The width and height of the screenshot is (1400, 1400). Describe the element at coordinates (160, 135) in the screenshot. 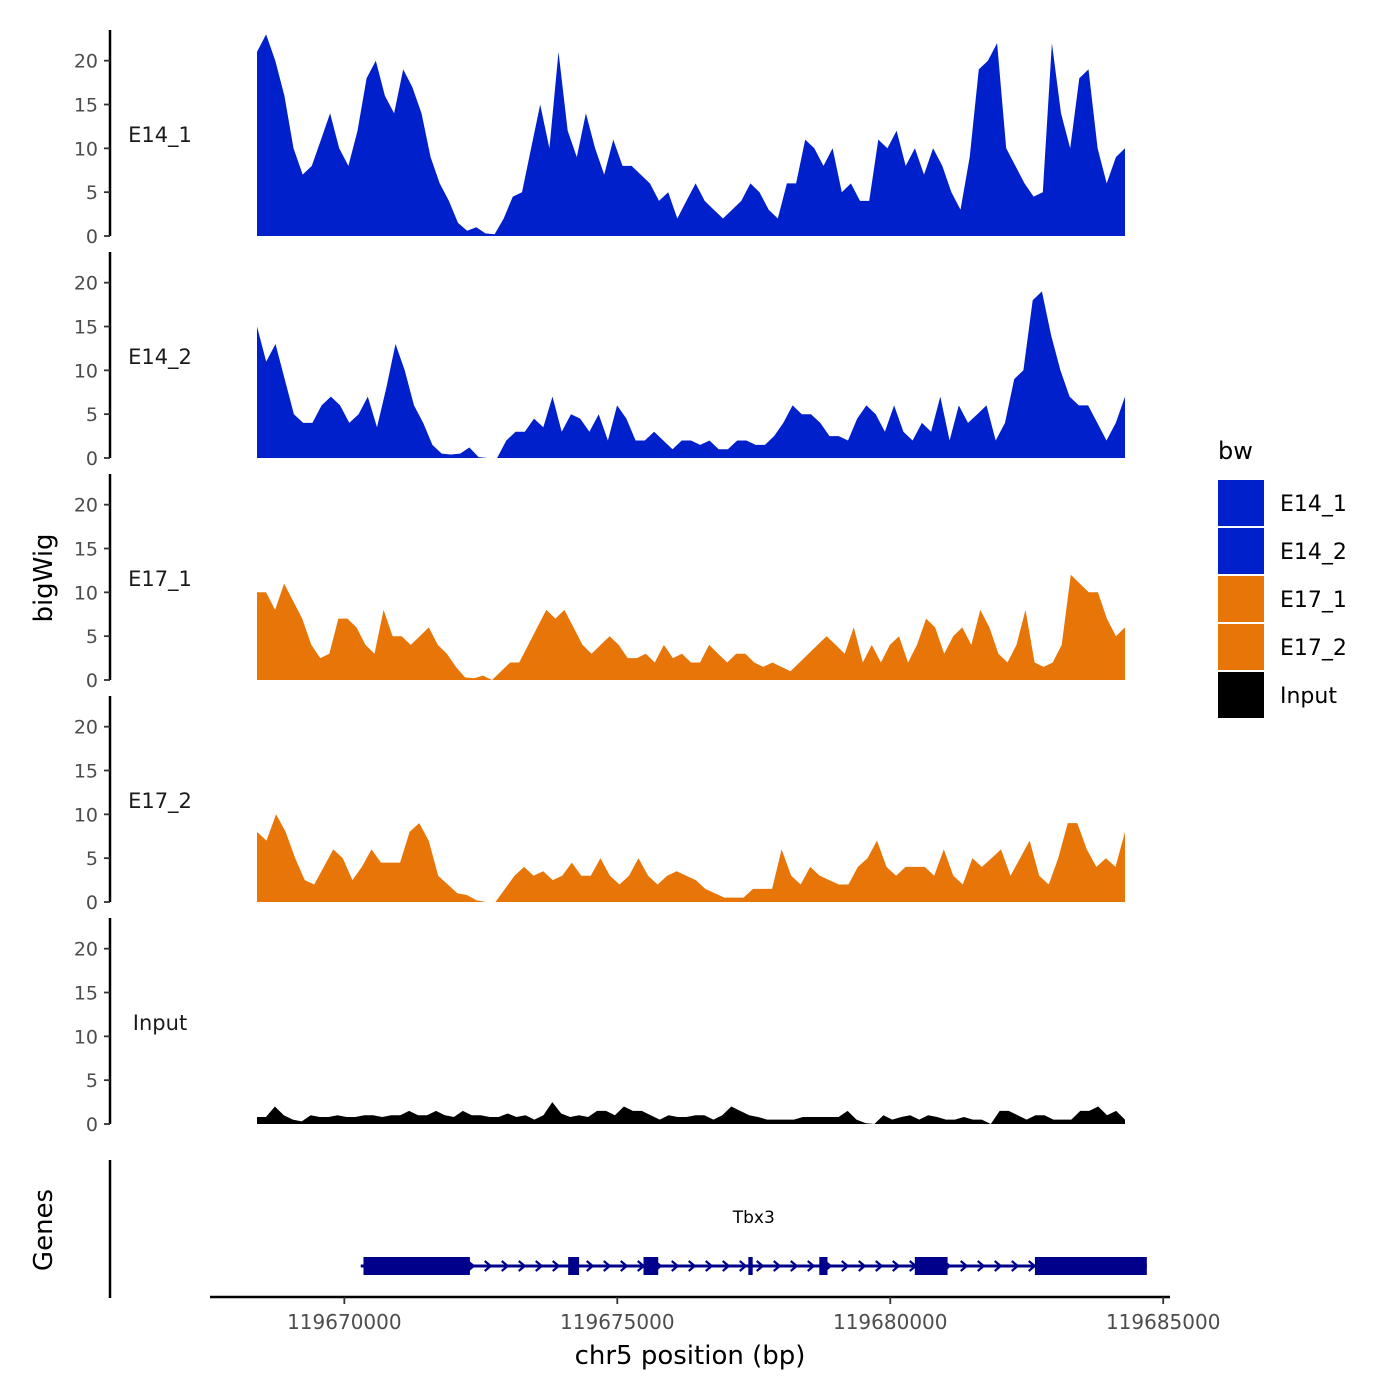

I see `track-label: E14_1` at that location.